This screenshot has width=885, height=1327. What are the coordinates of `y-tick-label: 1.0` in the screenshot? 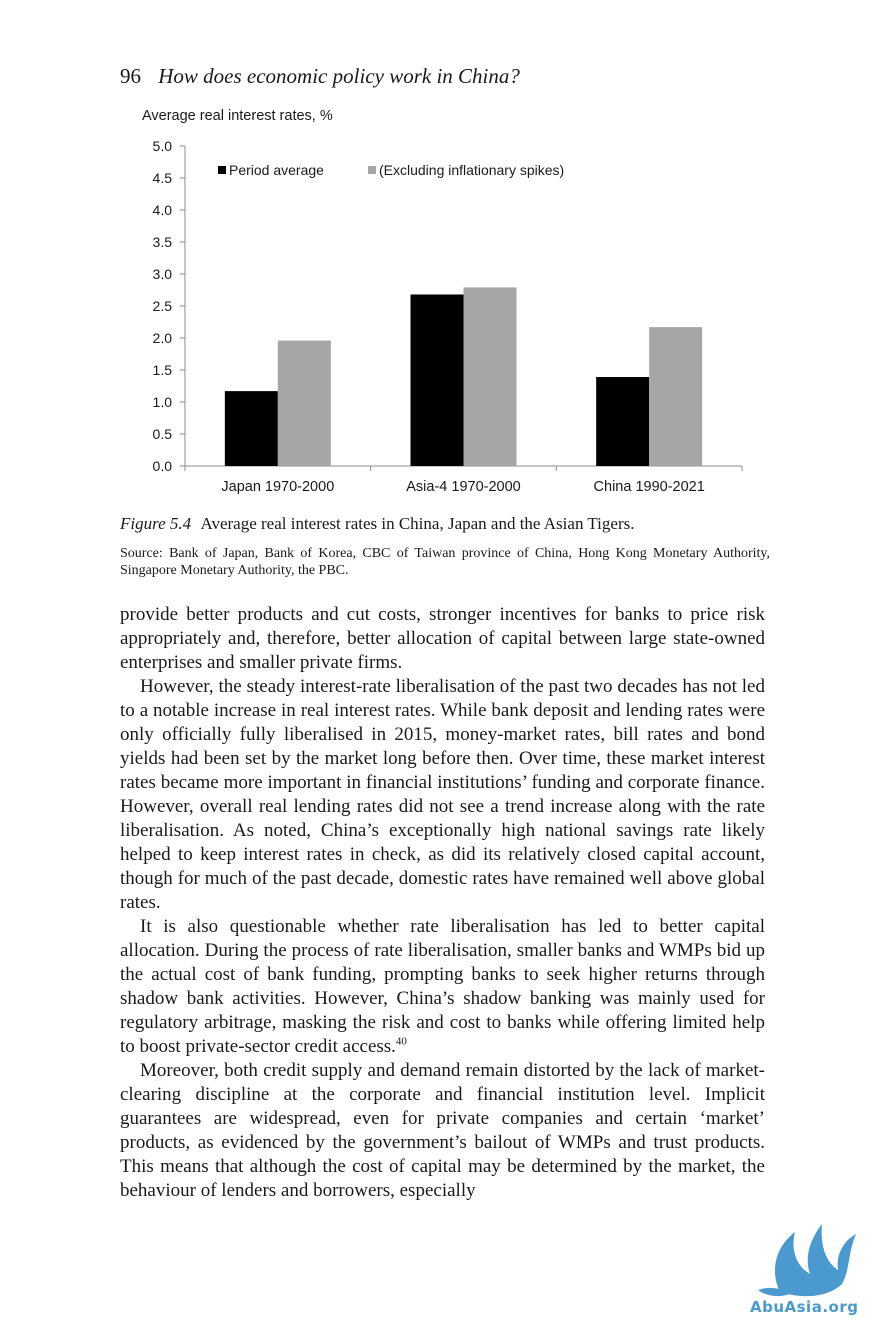 It's located at (163, 402).